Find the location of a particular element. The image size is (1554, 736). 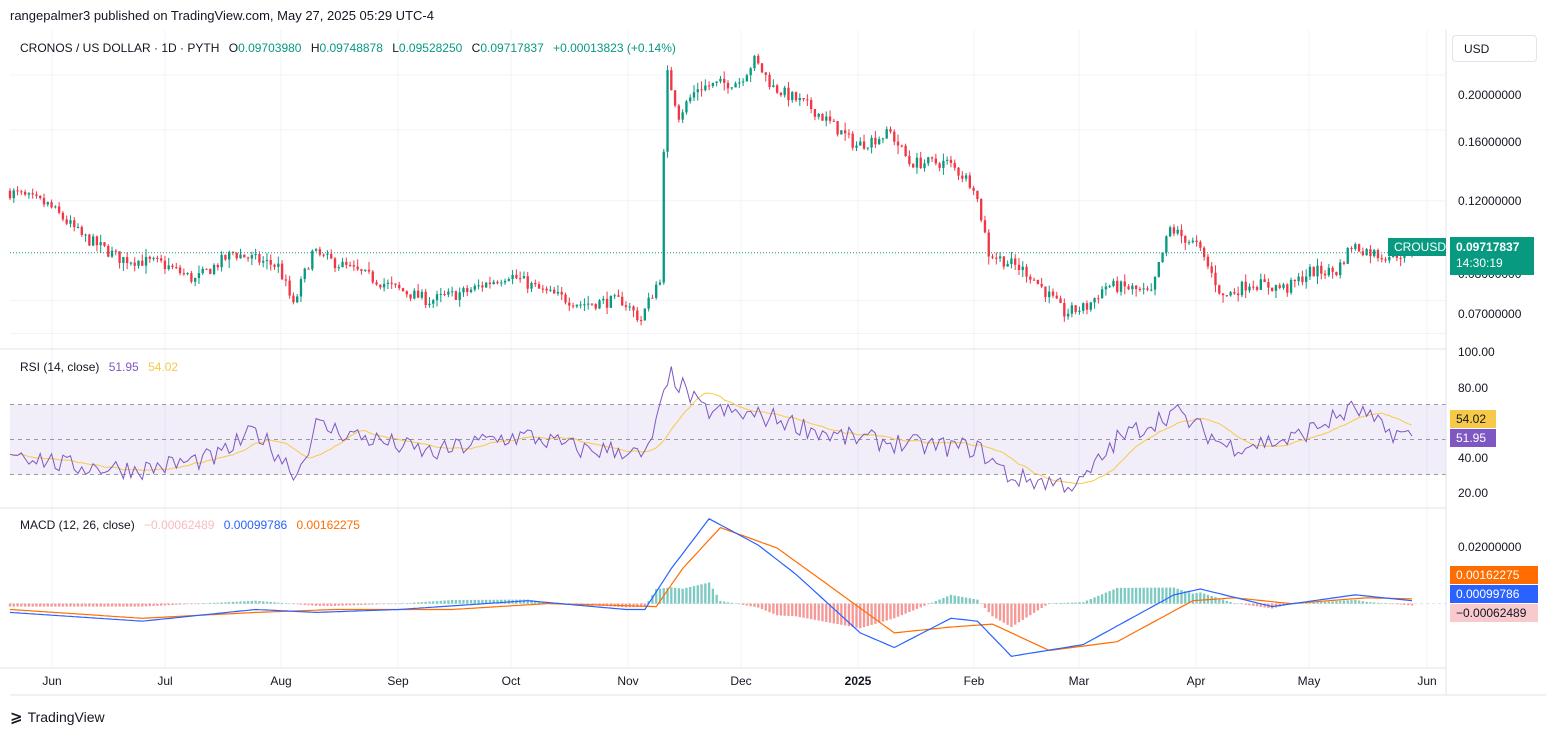

macd-hist-tag: −0.00062489 is located at coordinates (1494, 613).